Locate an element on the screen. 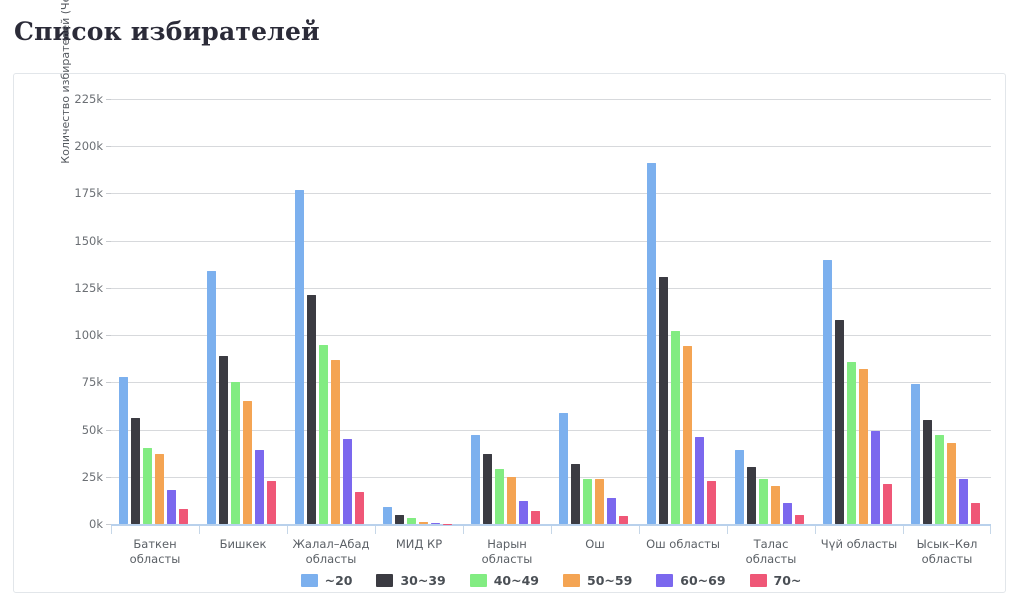 The width and height of the screenshot is (1022, 598). y-tick-label: 225k is located at coordinates (88, 99).